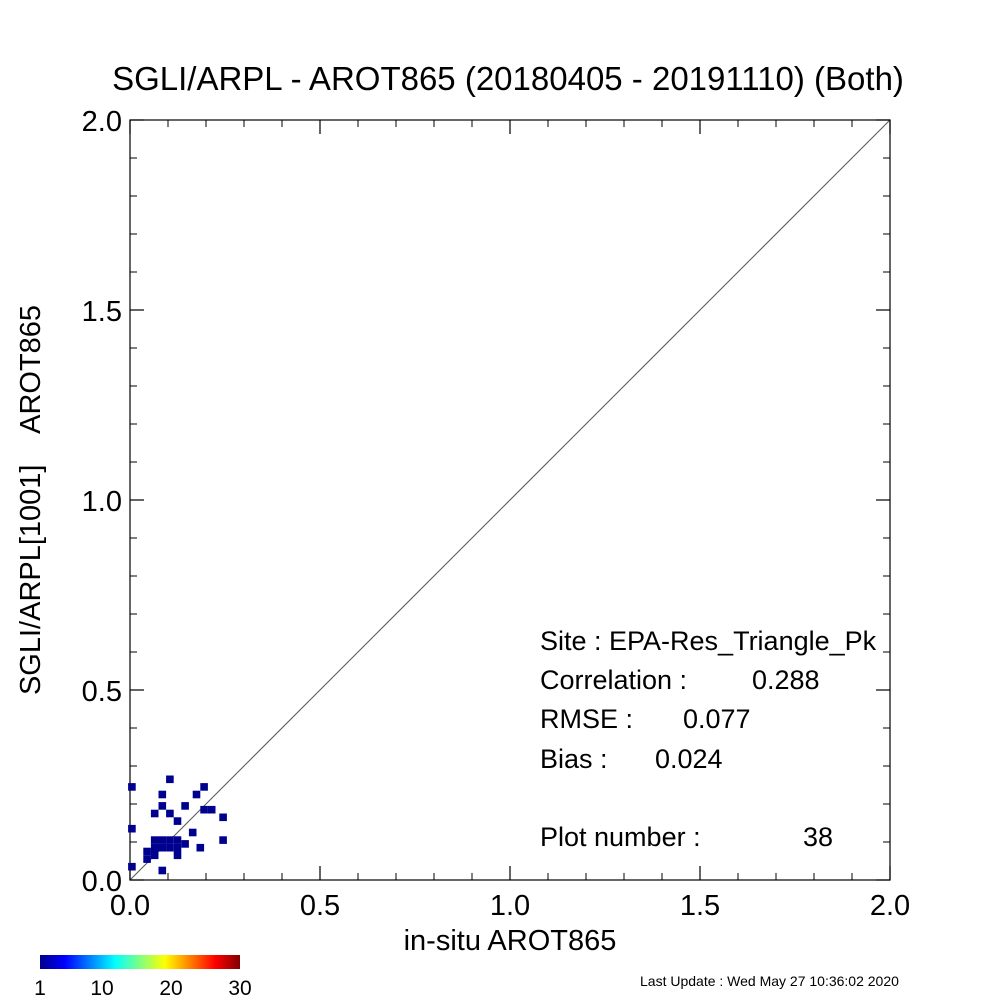 The image size is (1000, 1000). I want to click on data-points, so click(177, 825).